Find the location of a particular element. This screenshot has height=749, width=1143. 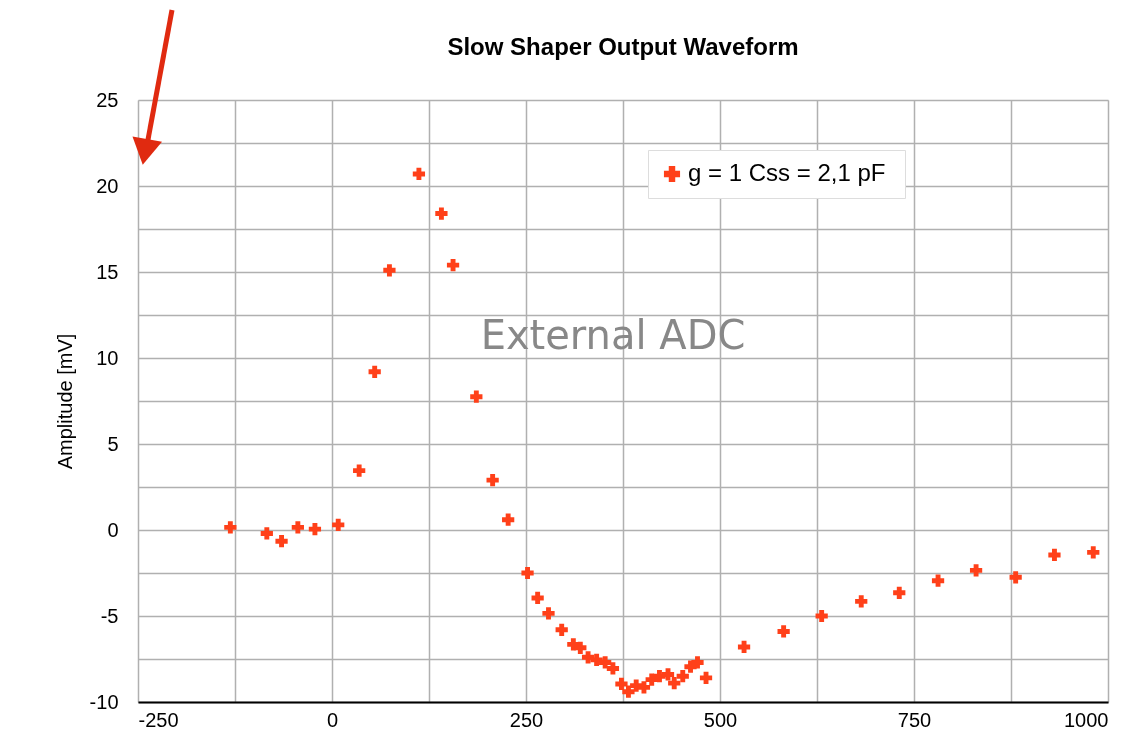

x-tick-label: 0 is located at coordinates (332, 719).